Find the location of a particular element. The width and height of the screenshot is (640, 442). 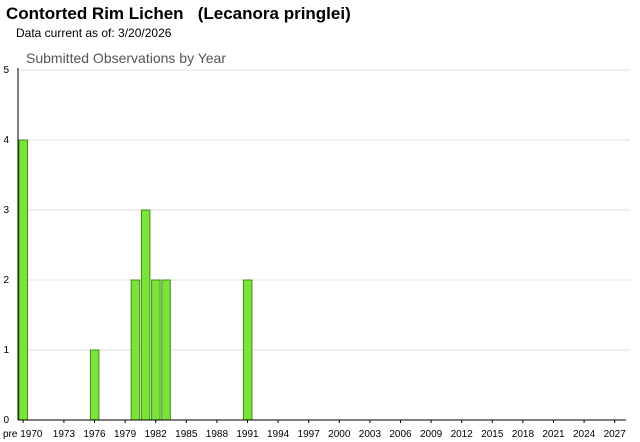

y-tick-label: 2 is located at coordinates (6, 280).